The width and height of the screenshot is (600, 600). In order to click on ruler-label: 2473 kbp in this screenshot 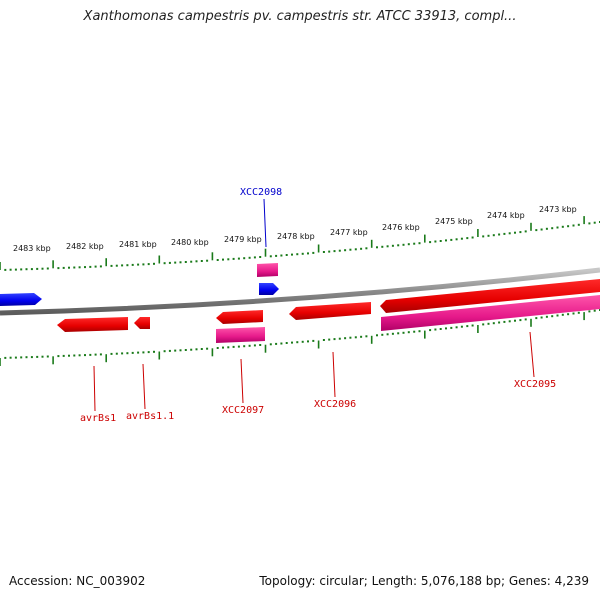, I will do `click(558, 209)`.